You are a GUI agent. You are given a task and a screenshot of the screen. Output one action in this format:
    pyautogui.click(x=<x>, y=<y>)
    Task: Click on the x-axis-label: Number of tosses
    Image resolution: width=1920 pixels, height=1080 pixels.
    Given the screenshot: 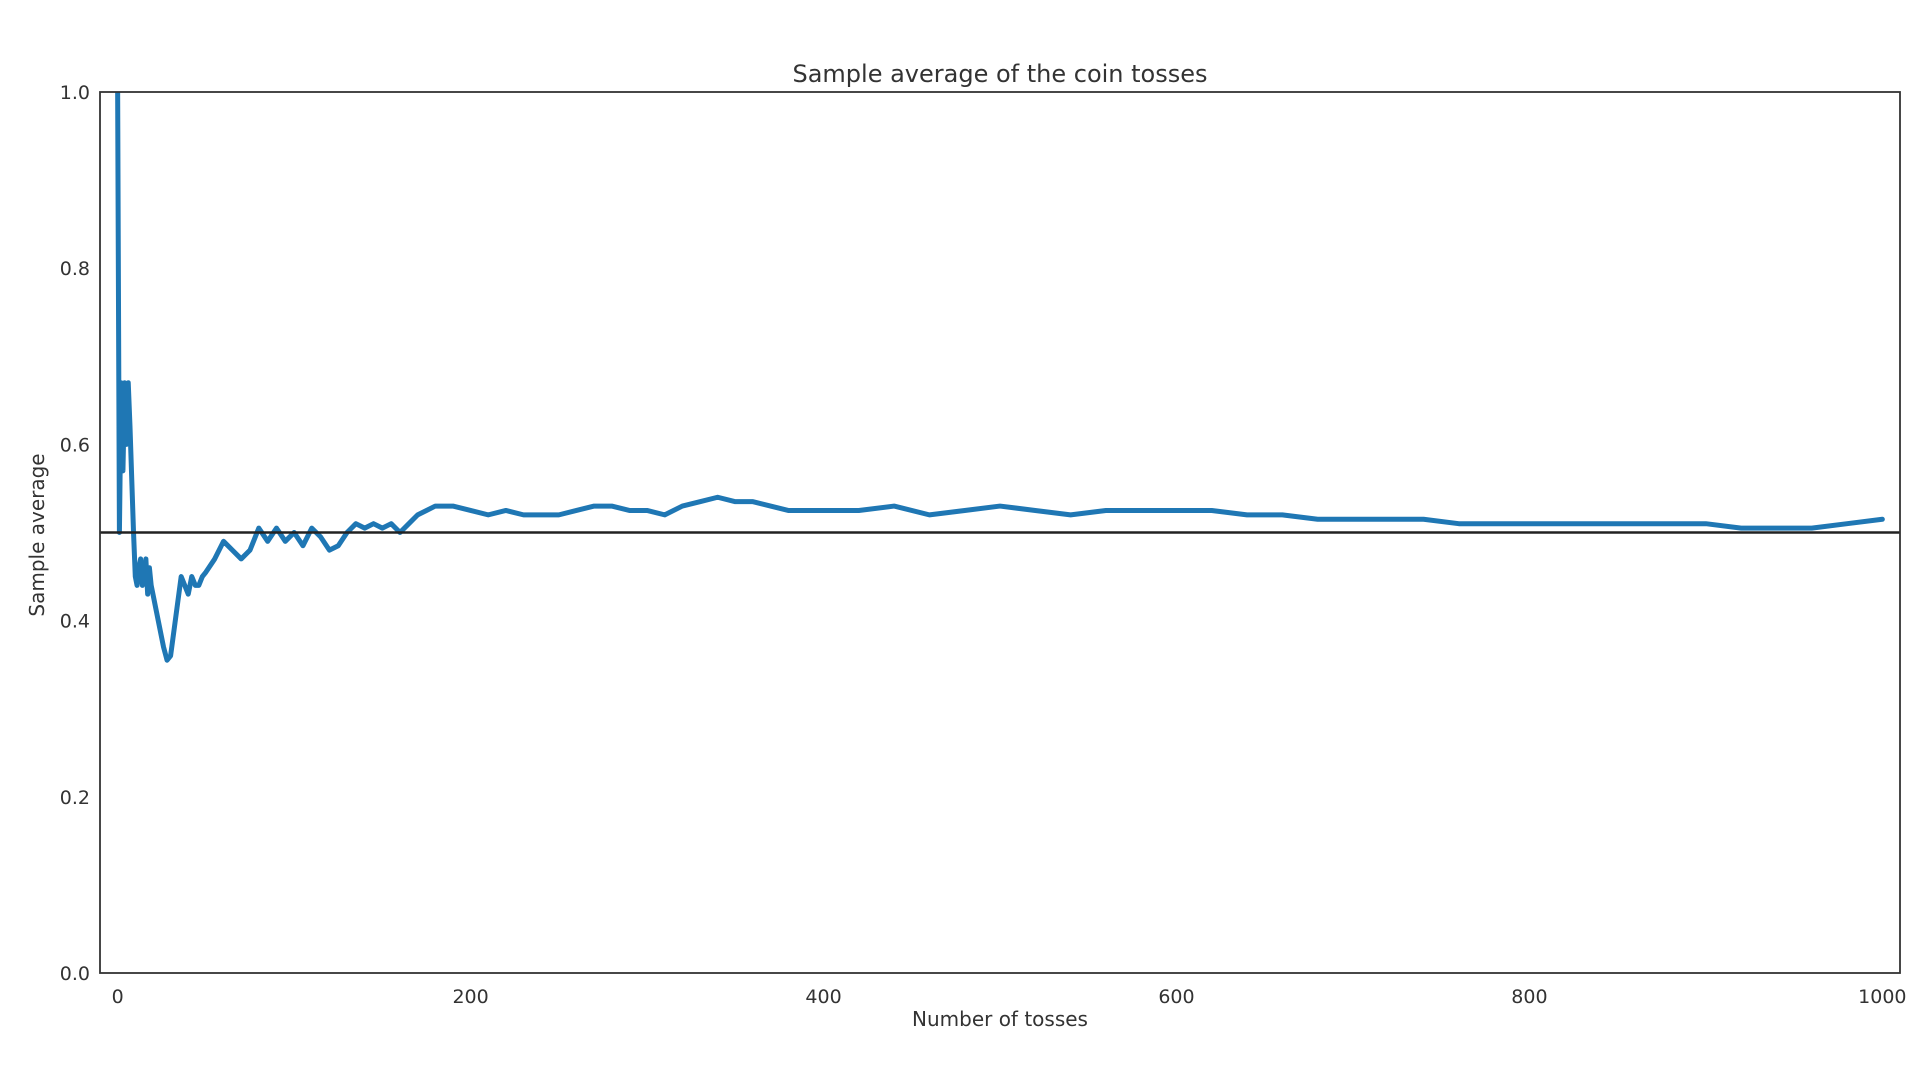 What is the action you would take?
    pyautogui.click(x=1000, y=1019)
    